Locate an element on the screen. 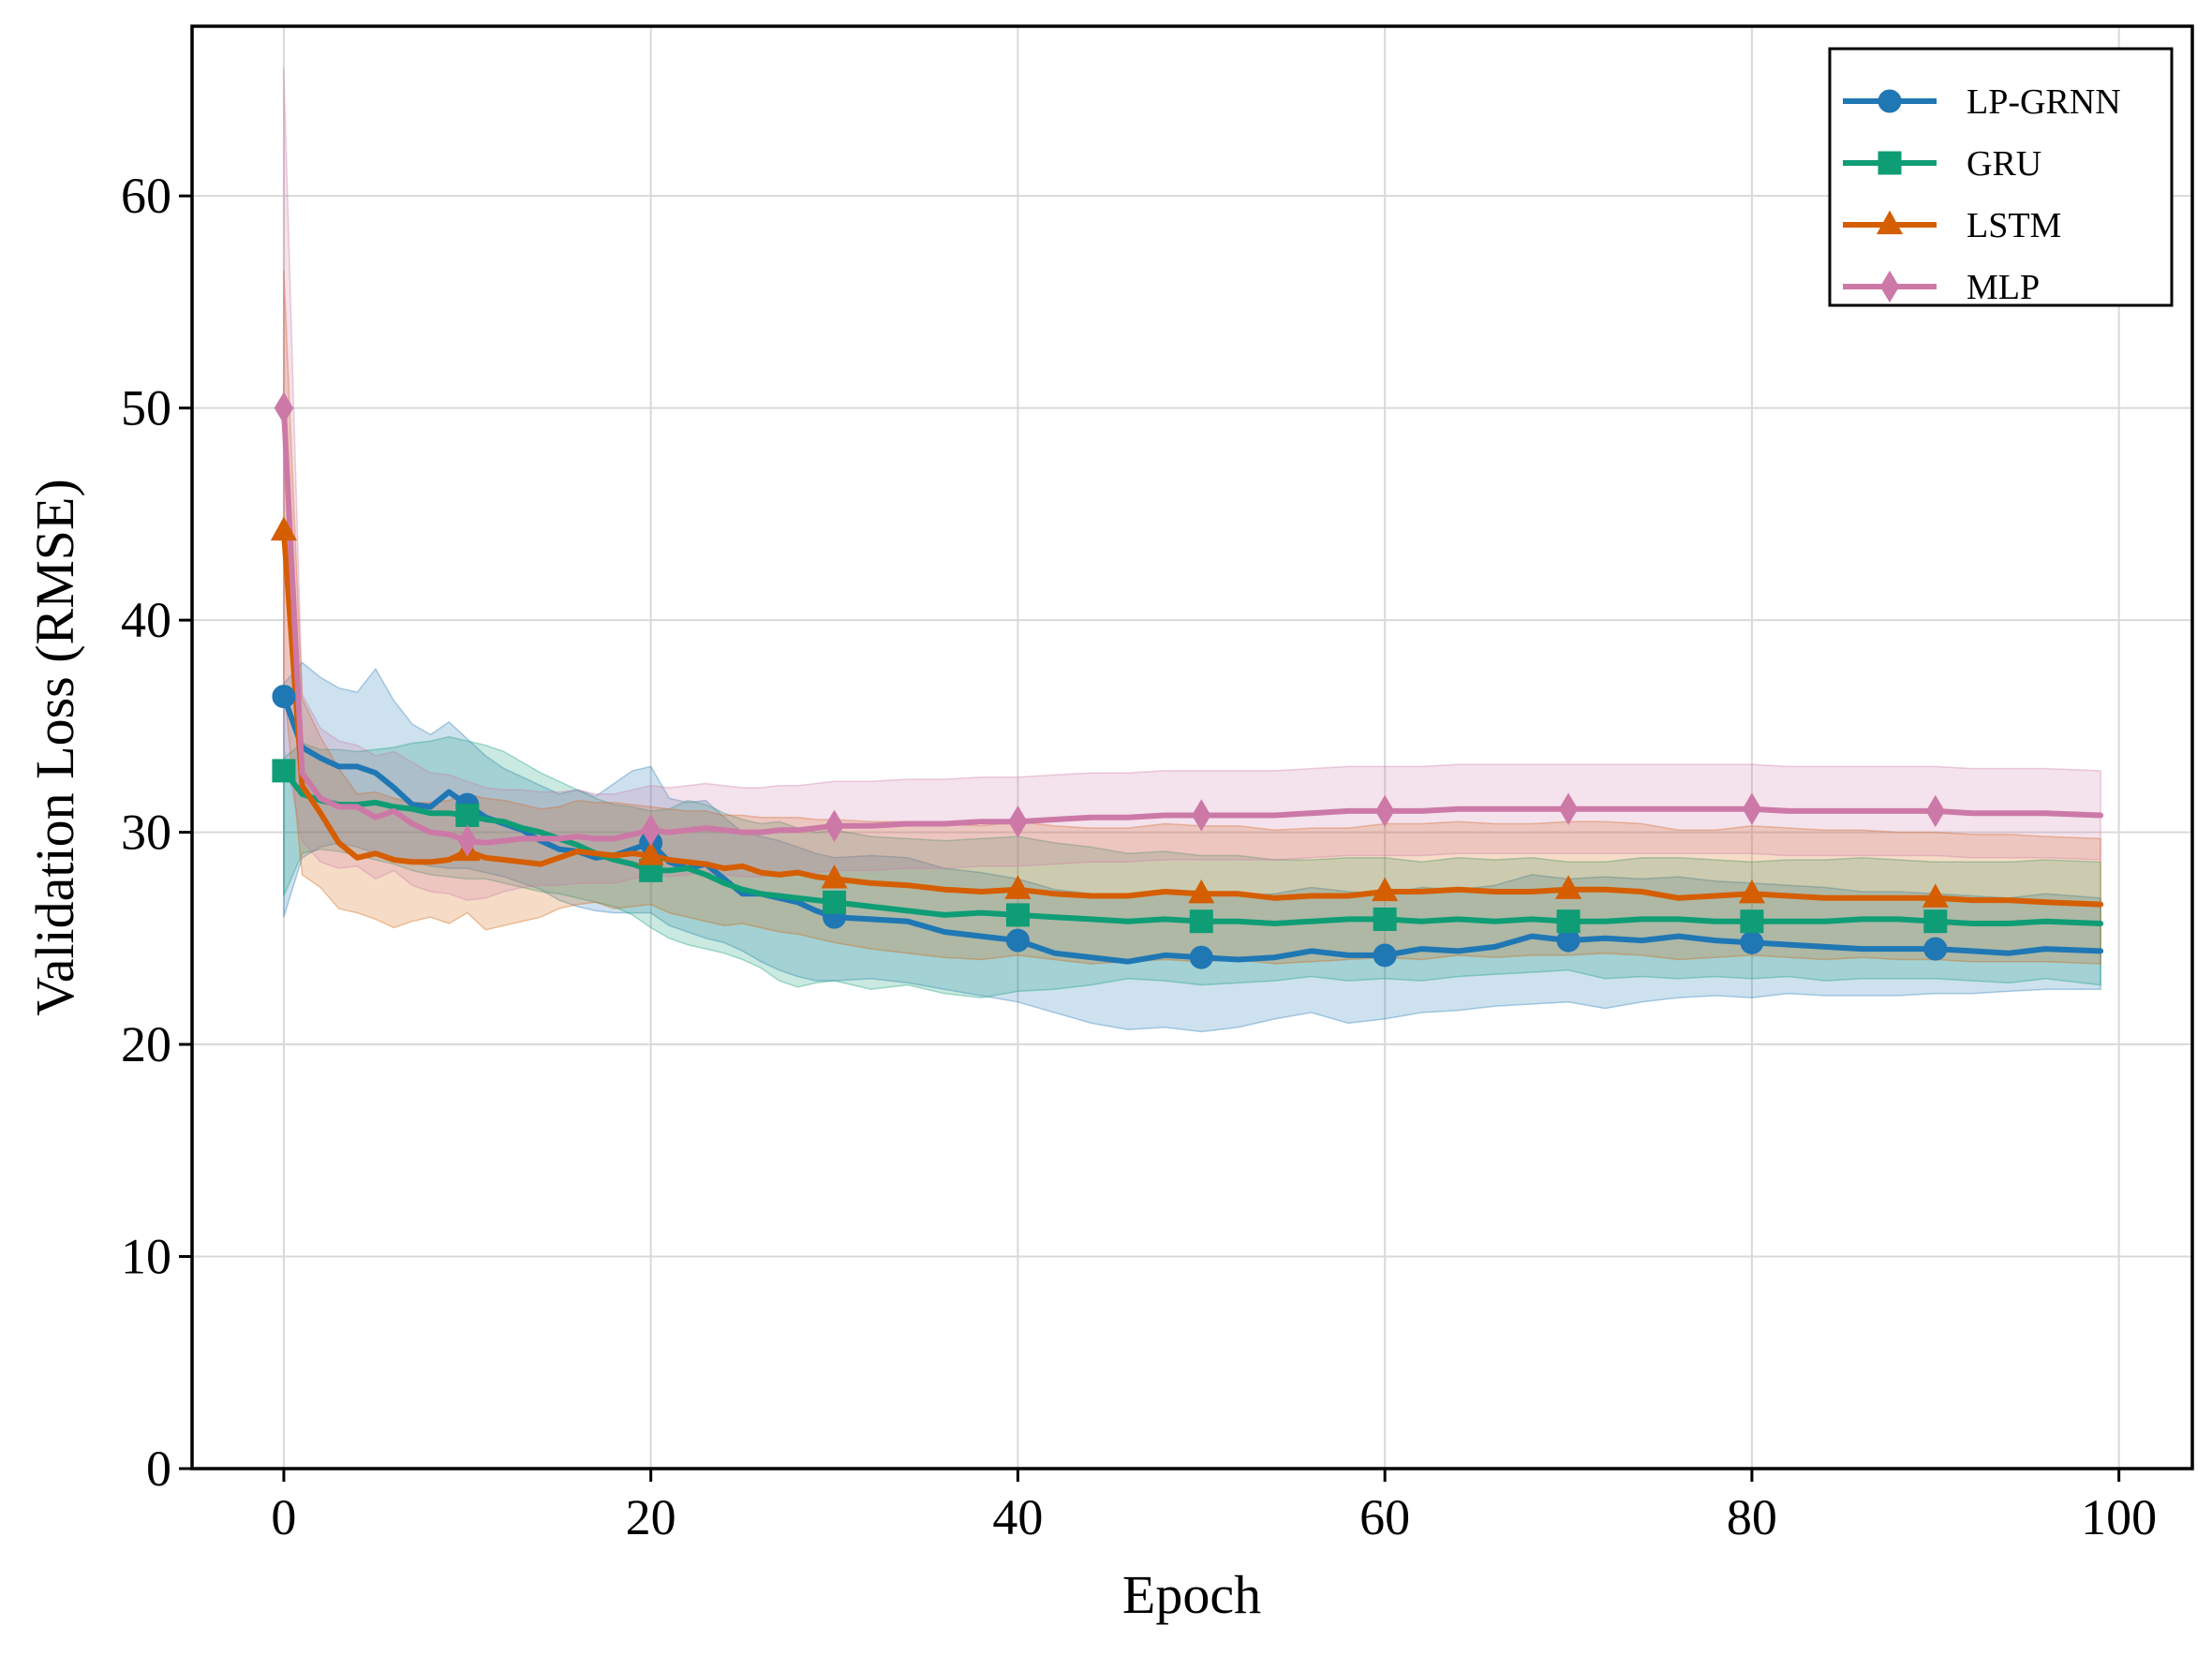 This screenshot has height=1655, width=2212. band-gru is located at coordinates (1192, 866).